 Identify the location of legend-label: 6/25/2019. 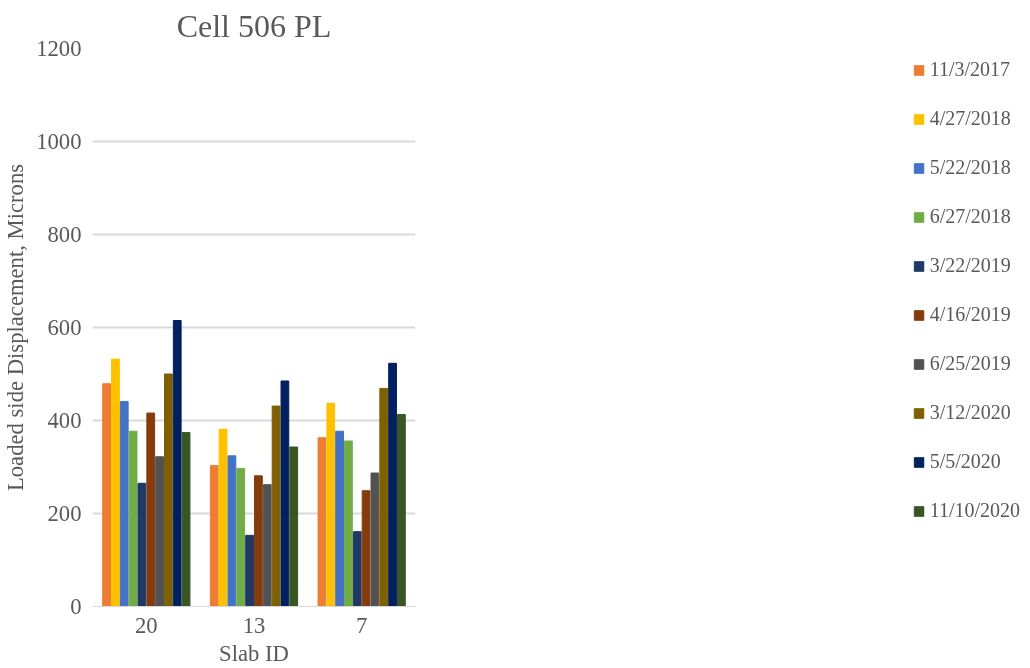
(970, 363).